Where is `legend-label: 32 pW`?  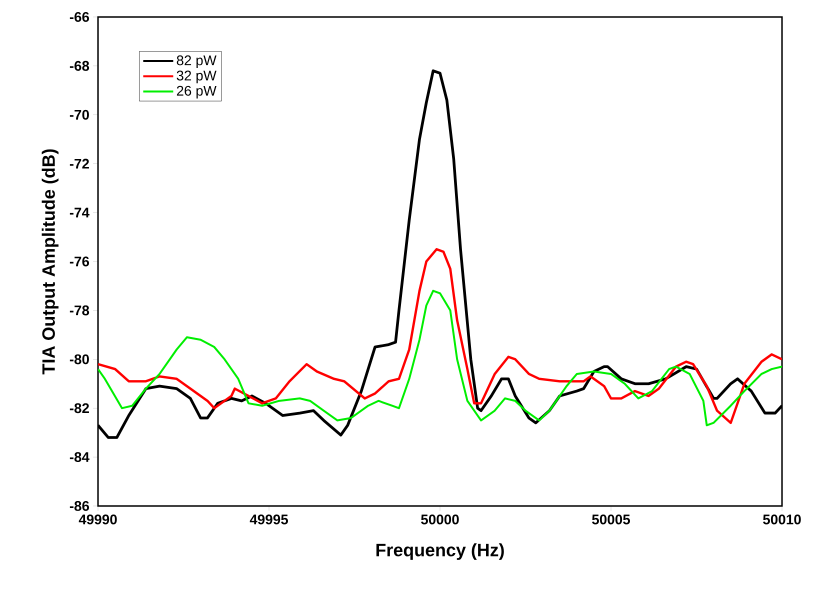
legend-label: 32 pW is located at coordinates (196, 77).